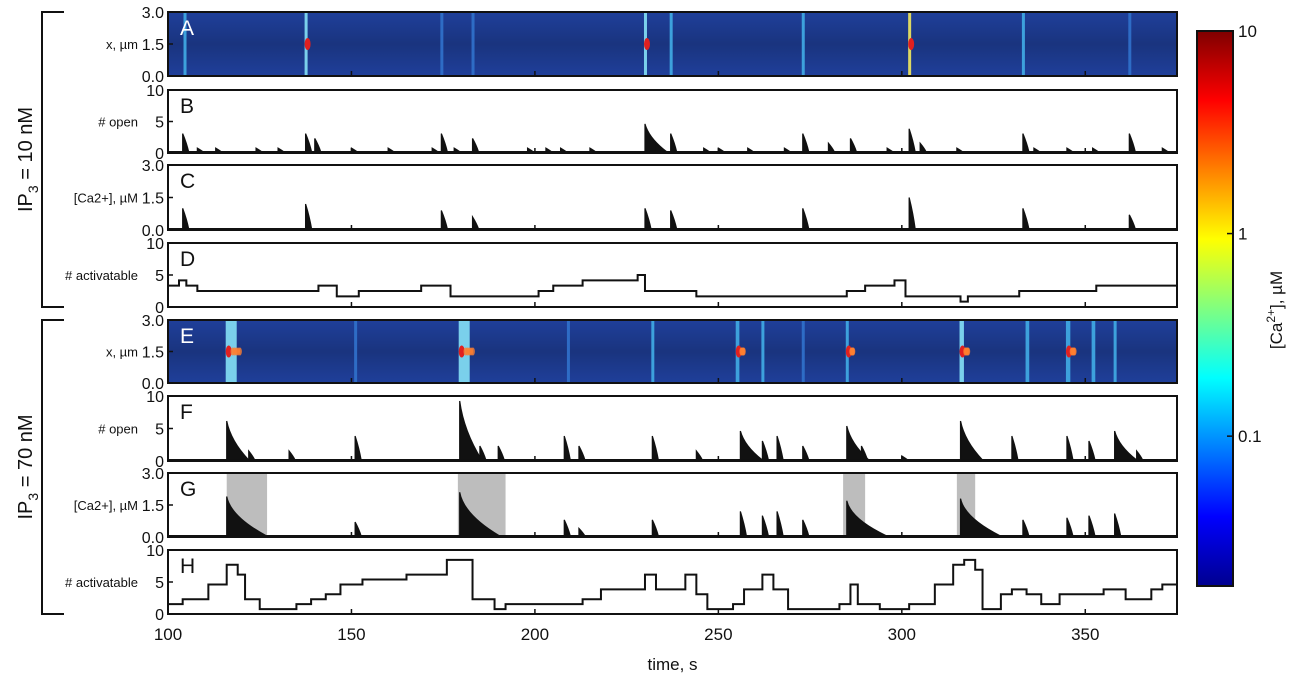 The height and width of the screenshot is (676, 1292). What do you see at coordinates (118, 122) in the screenshot?
I see `y-axis-label: # open` at bounding box center [118, 122].